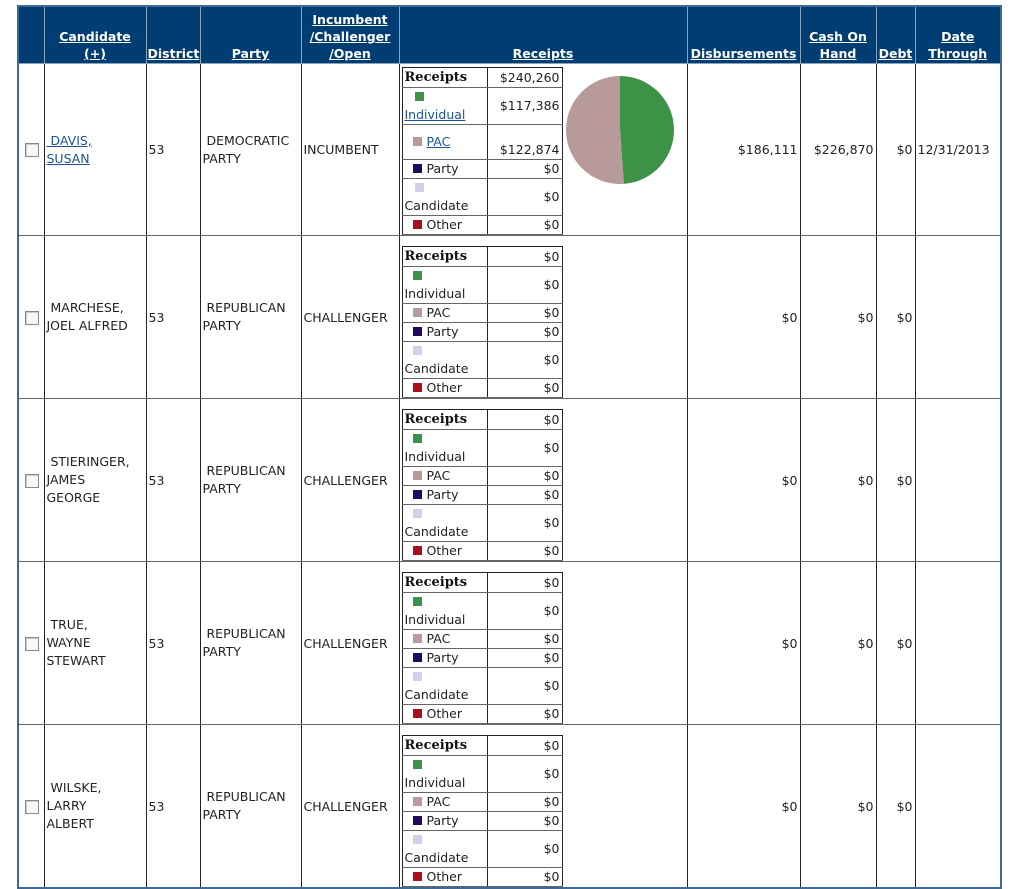  I want to click on pac-amount: $122,874, so click(529, 149).